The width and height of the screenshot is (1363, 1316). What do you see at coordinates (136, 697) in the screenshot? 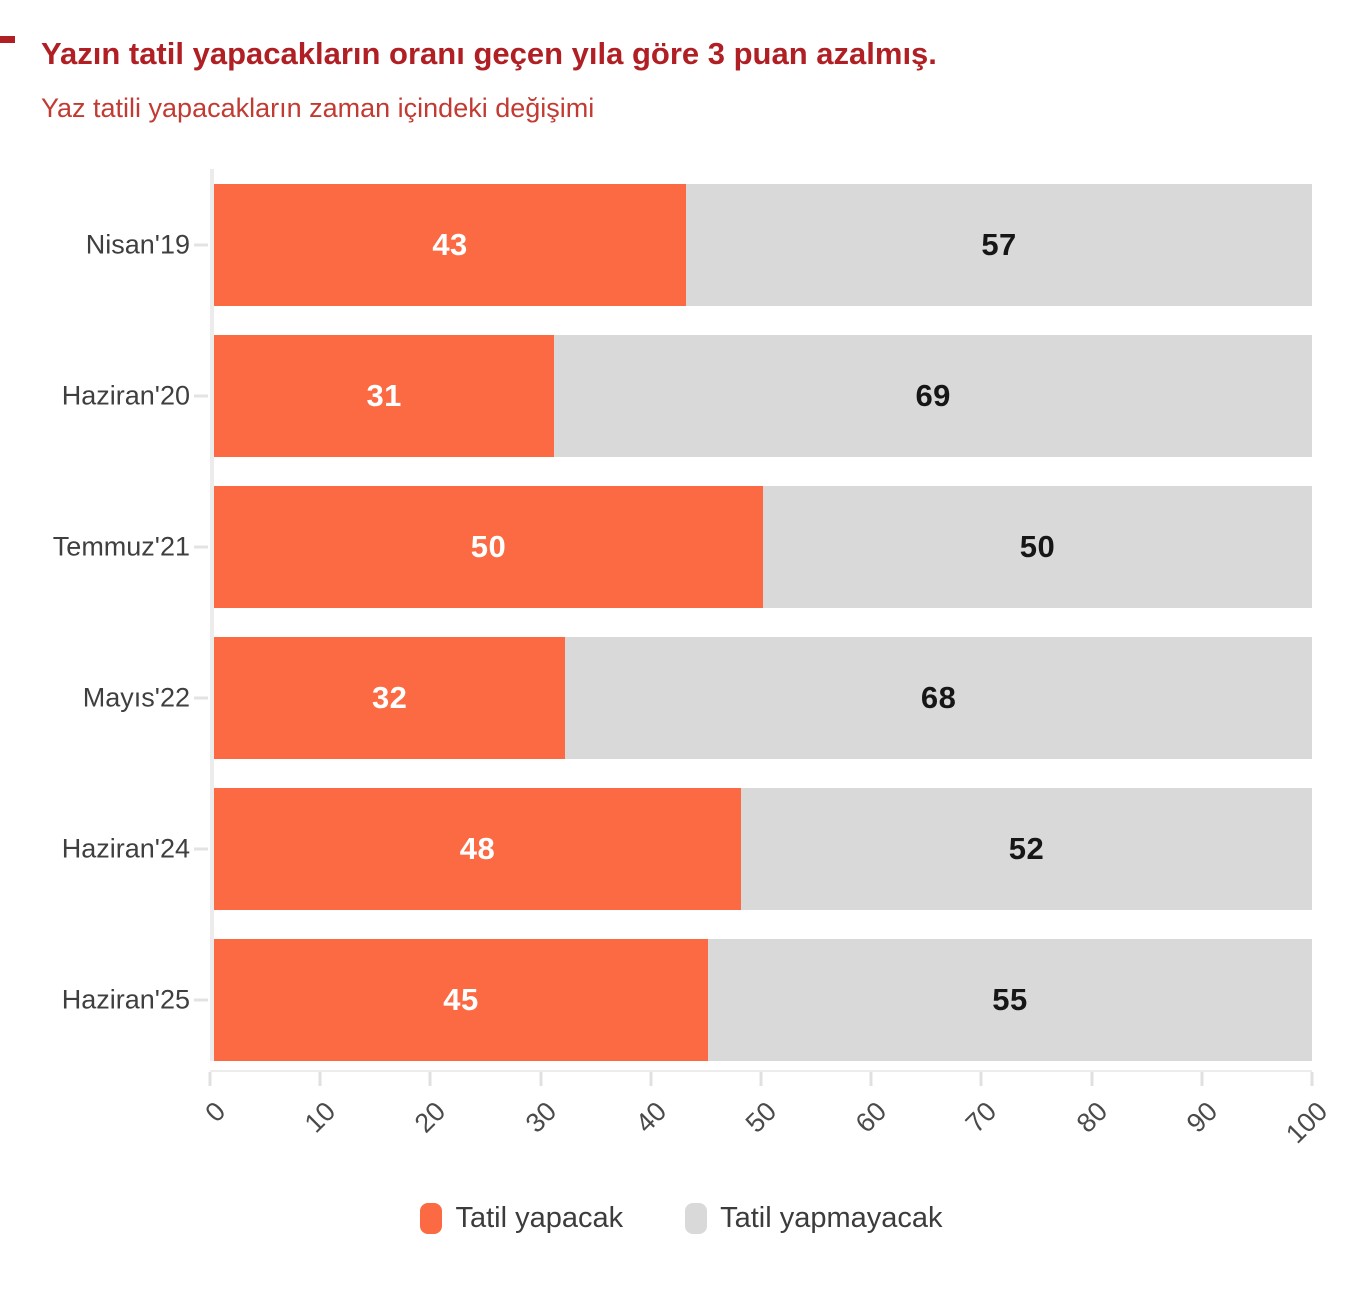
I see `category-label: Mayıs'22` at bounding box center [136, 697].